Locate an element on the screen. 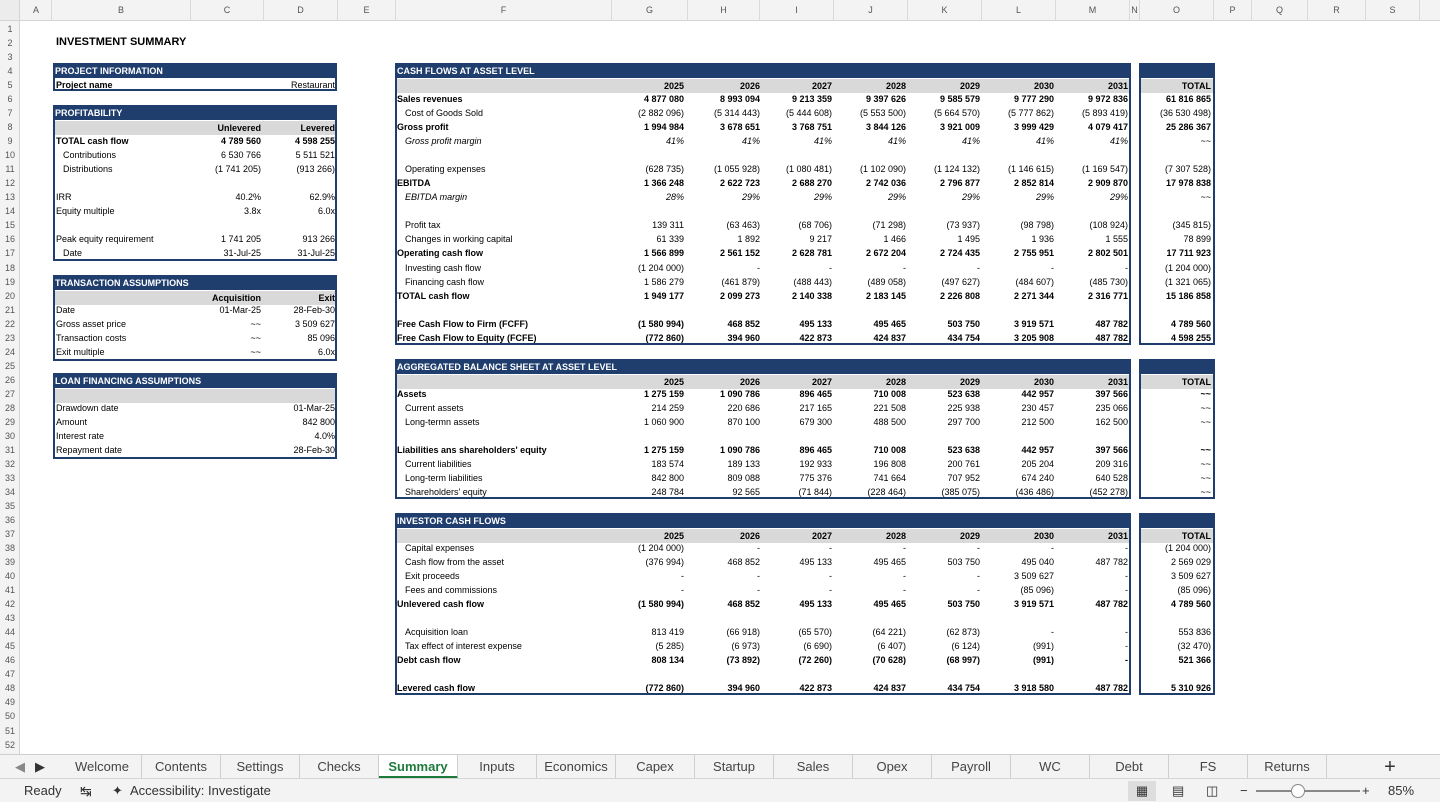 This screenshot has width=1440, height=802. row-header: 36 is located at coordinates (9, 520).